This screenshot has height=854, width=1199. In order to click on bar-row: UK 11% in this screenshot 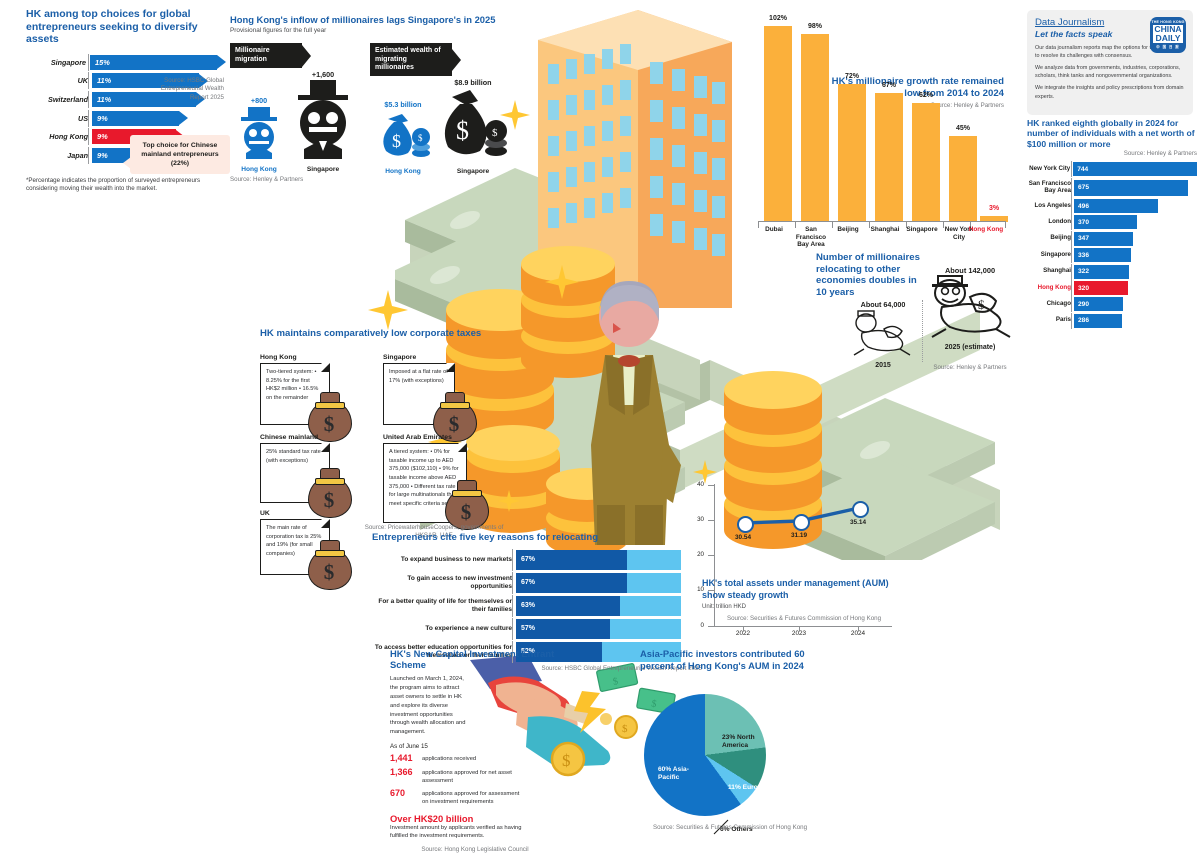, I will do `click(126, 81)`.